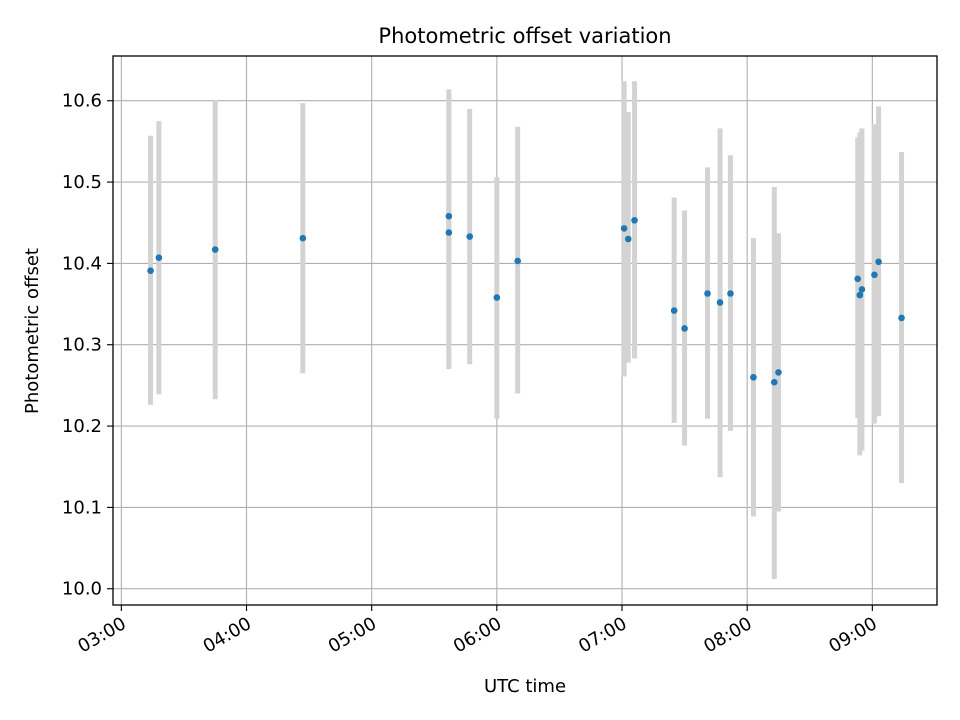 The image size is (960, 720). What do you see at coordinates (82, 507) in the screenshot?
I see `y-tick-label: 10.1` at bounding box center [82, 507].